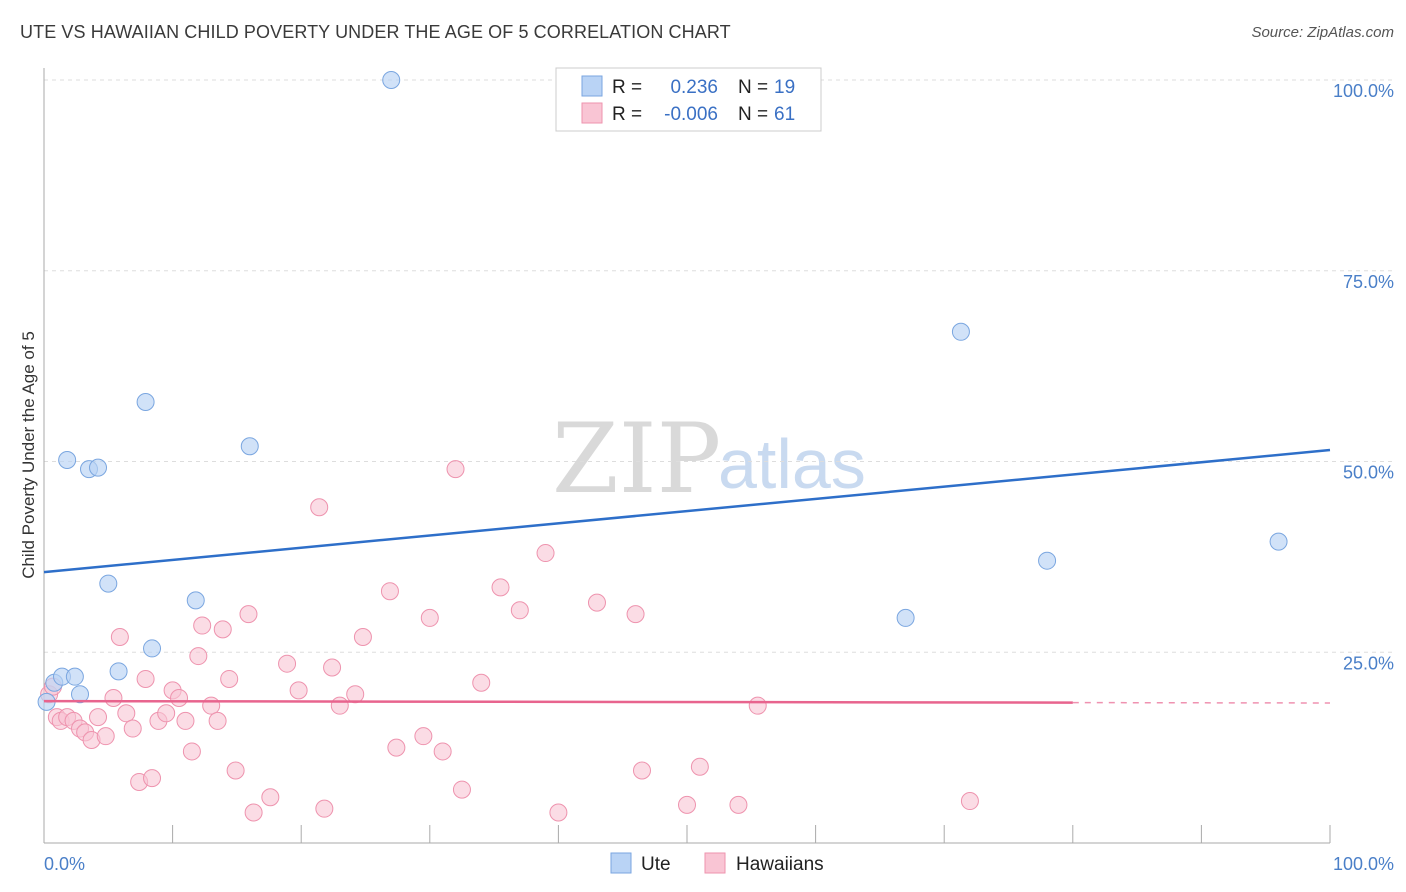 The height and width of the screenshot is (892, 1406). Describe the element at coordinates (656, 864) in the screenshot. I see `series-legend-label-ute: Ute` at that location.